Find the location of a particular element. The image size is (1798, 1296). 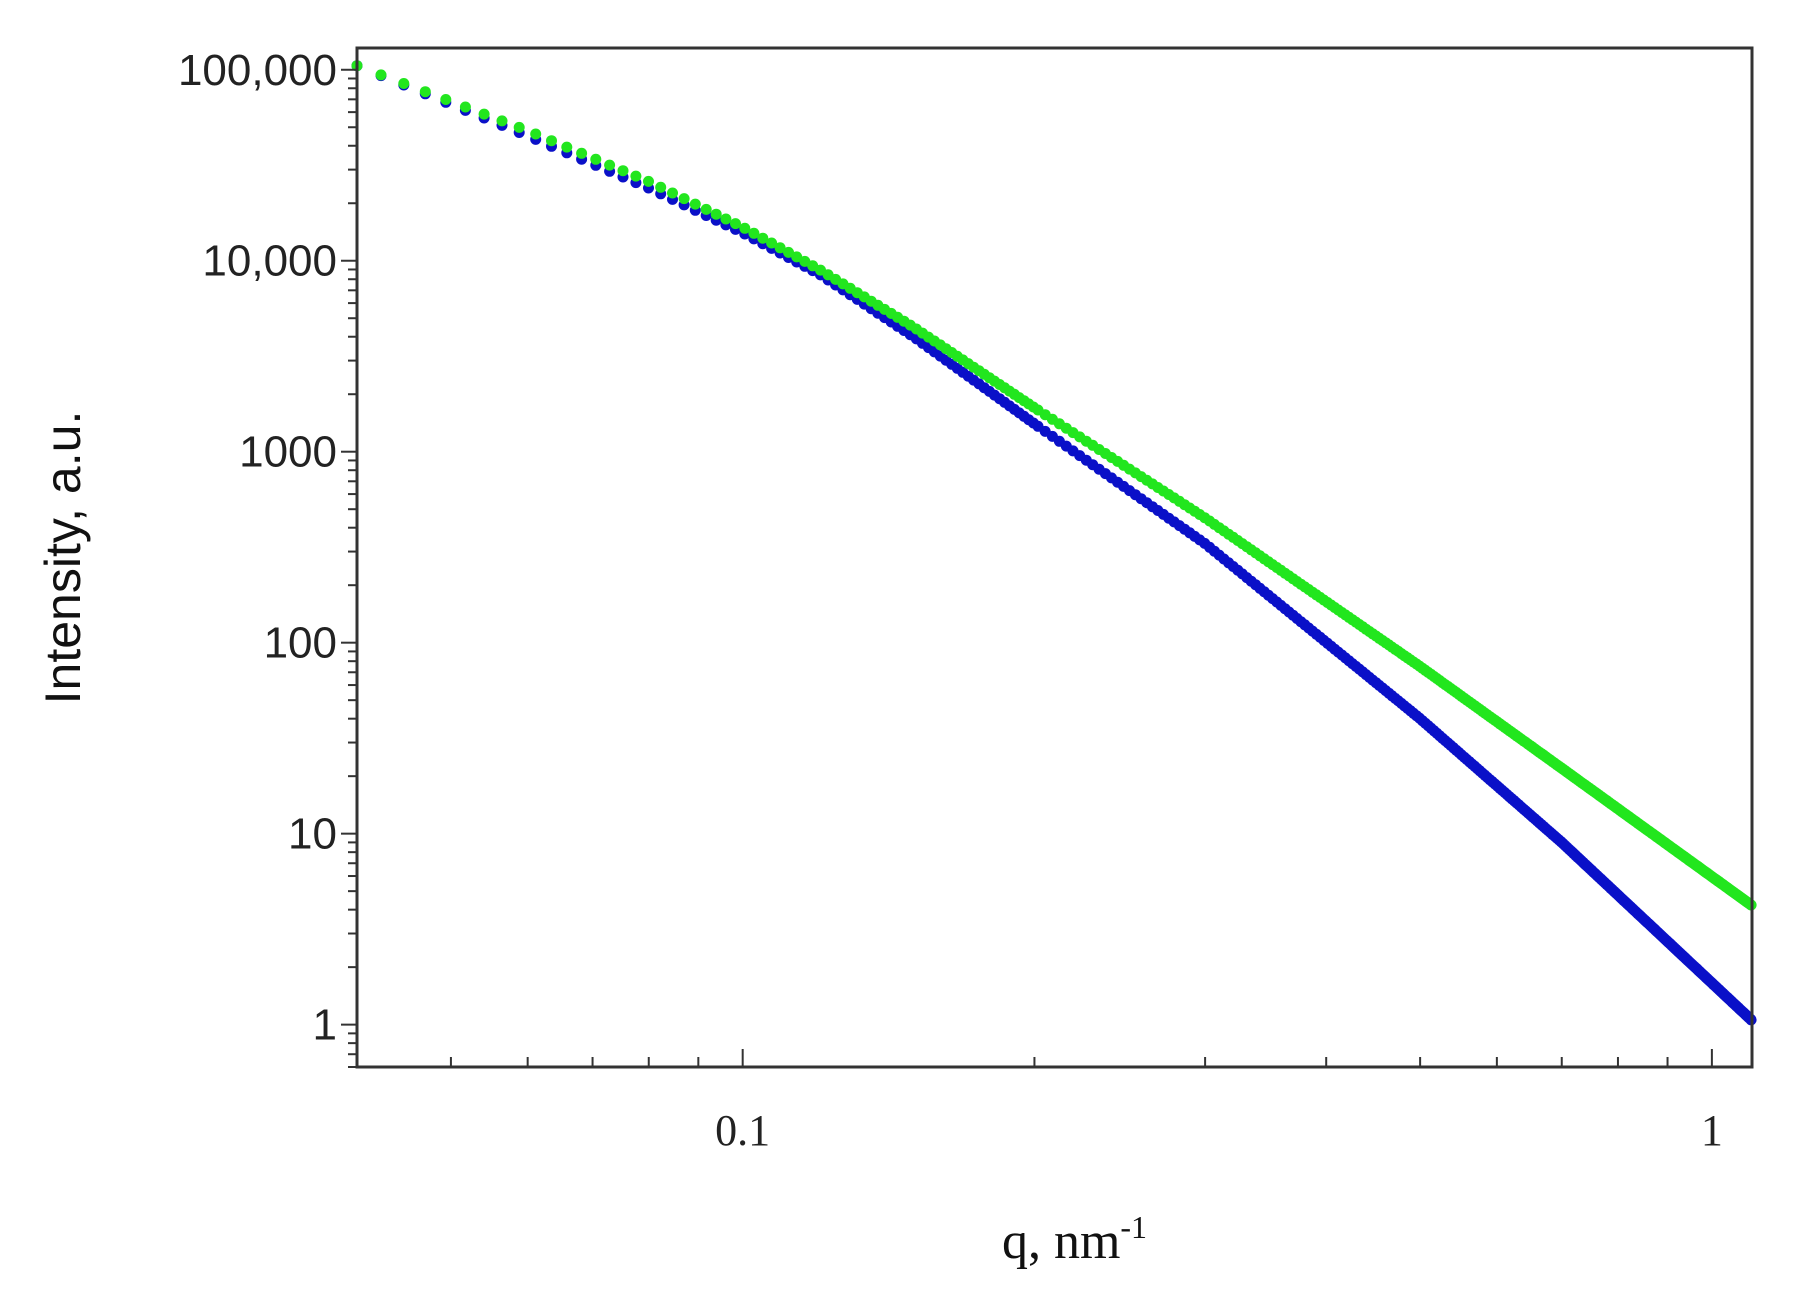

y-tick-label: 10,000 is located at coordinates (269, 261).